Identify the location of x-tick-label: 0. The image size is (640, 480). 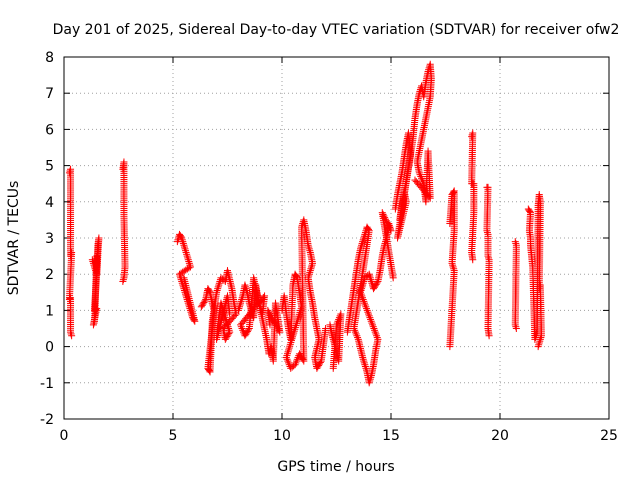
(64, 436).